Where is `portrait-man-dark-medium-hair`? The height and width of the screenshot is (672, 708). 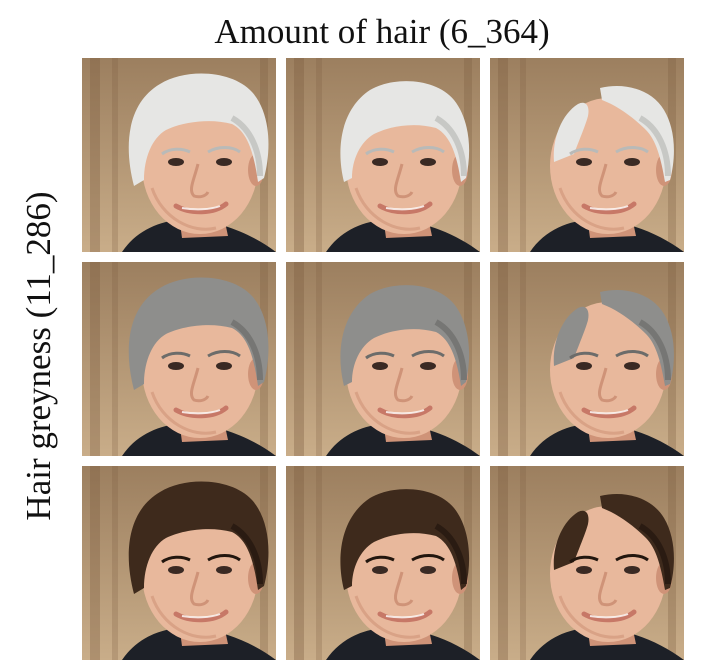 portrait-man-dark-medium-hair is located at coordinates (383, 563).